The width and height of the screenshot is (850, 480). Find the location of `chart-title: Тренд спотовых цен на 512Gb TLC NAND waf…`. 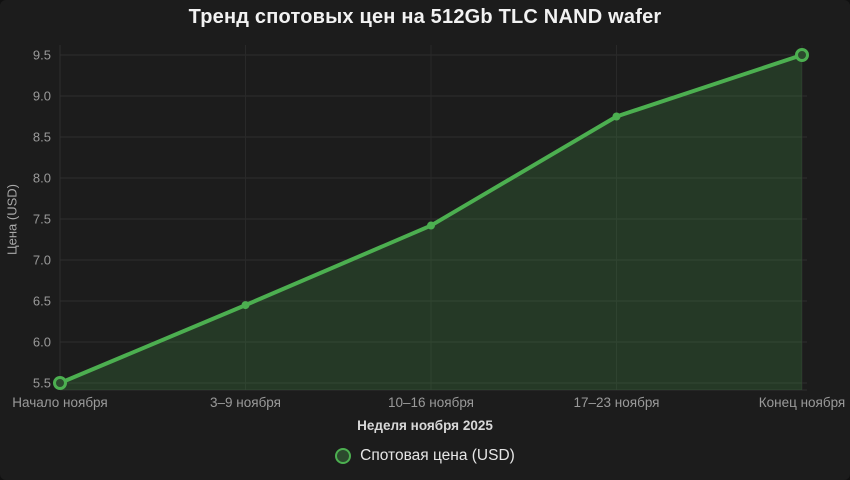

chart-title: Тренд спотовых цен на 512Gb TLC NAND waf… is located at coordinates (425, 17).